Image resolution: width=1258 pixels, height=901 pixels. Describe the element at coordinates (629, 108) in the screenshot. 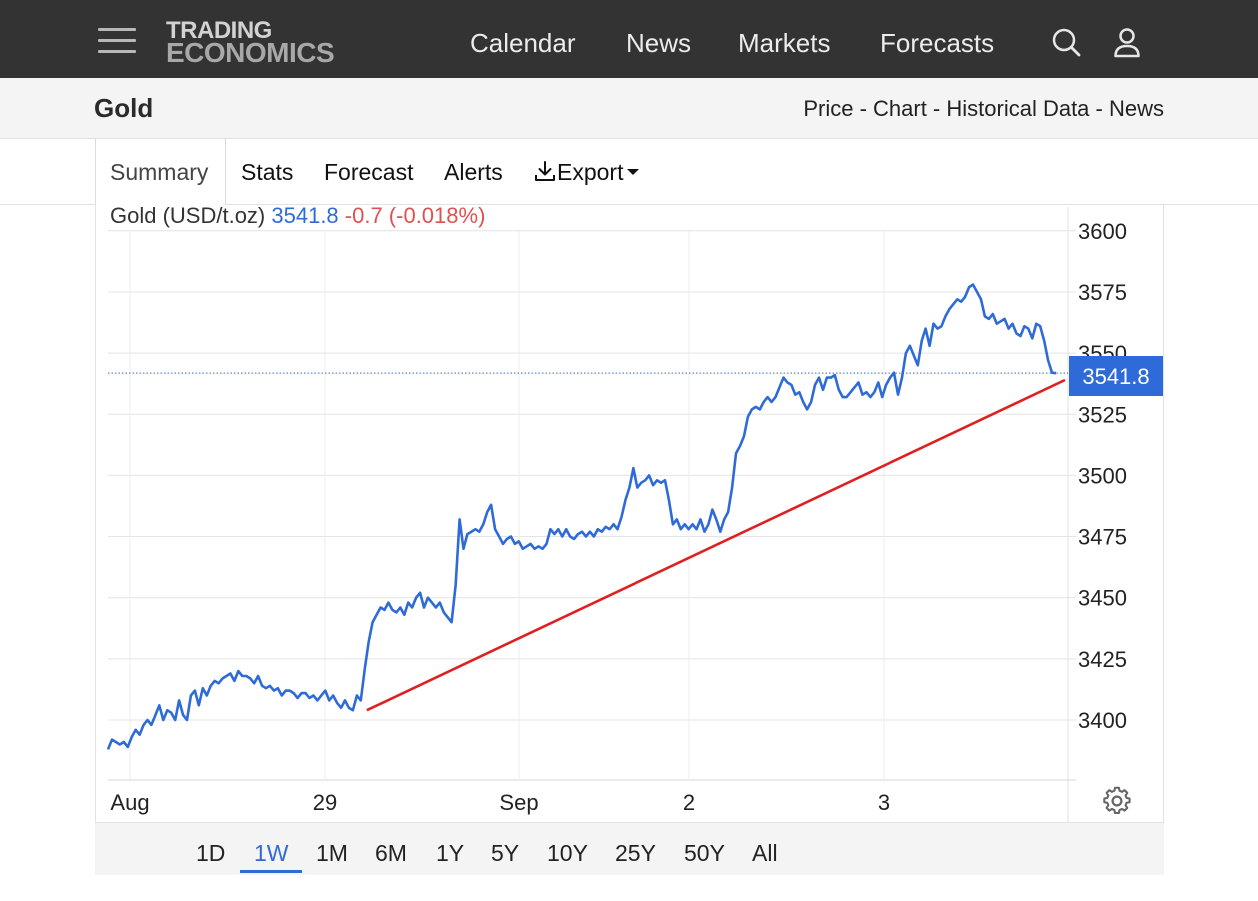

I see `page-header` at that location.